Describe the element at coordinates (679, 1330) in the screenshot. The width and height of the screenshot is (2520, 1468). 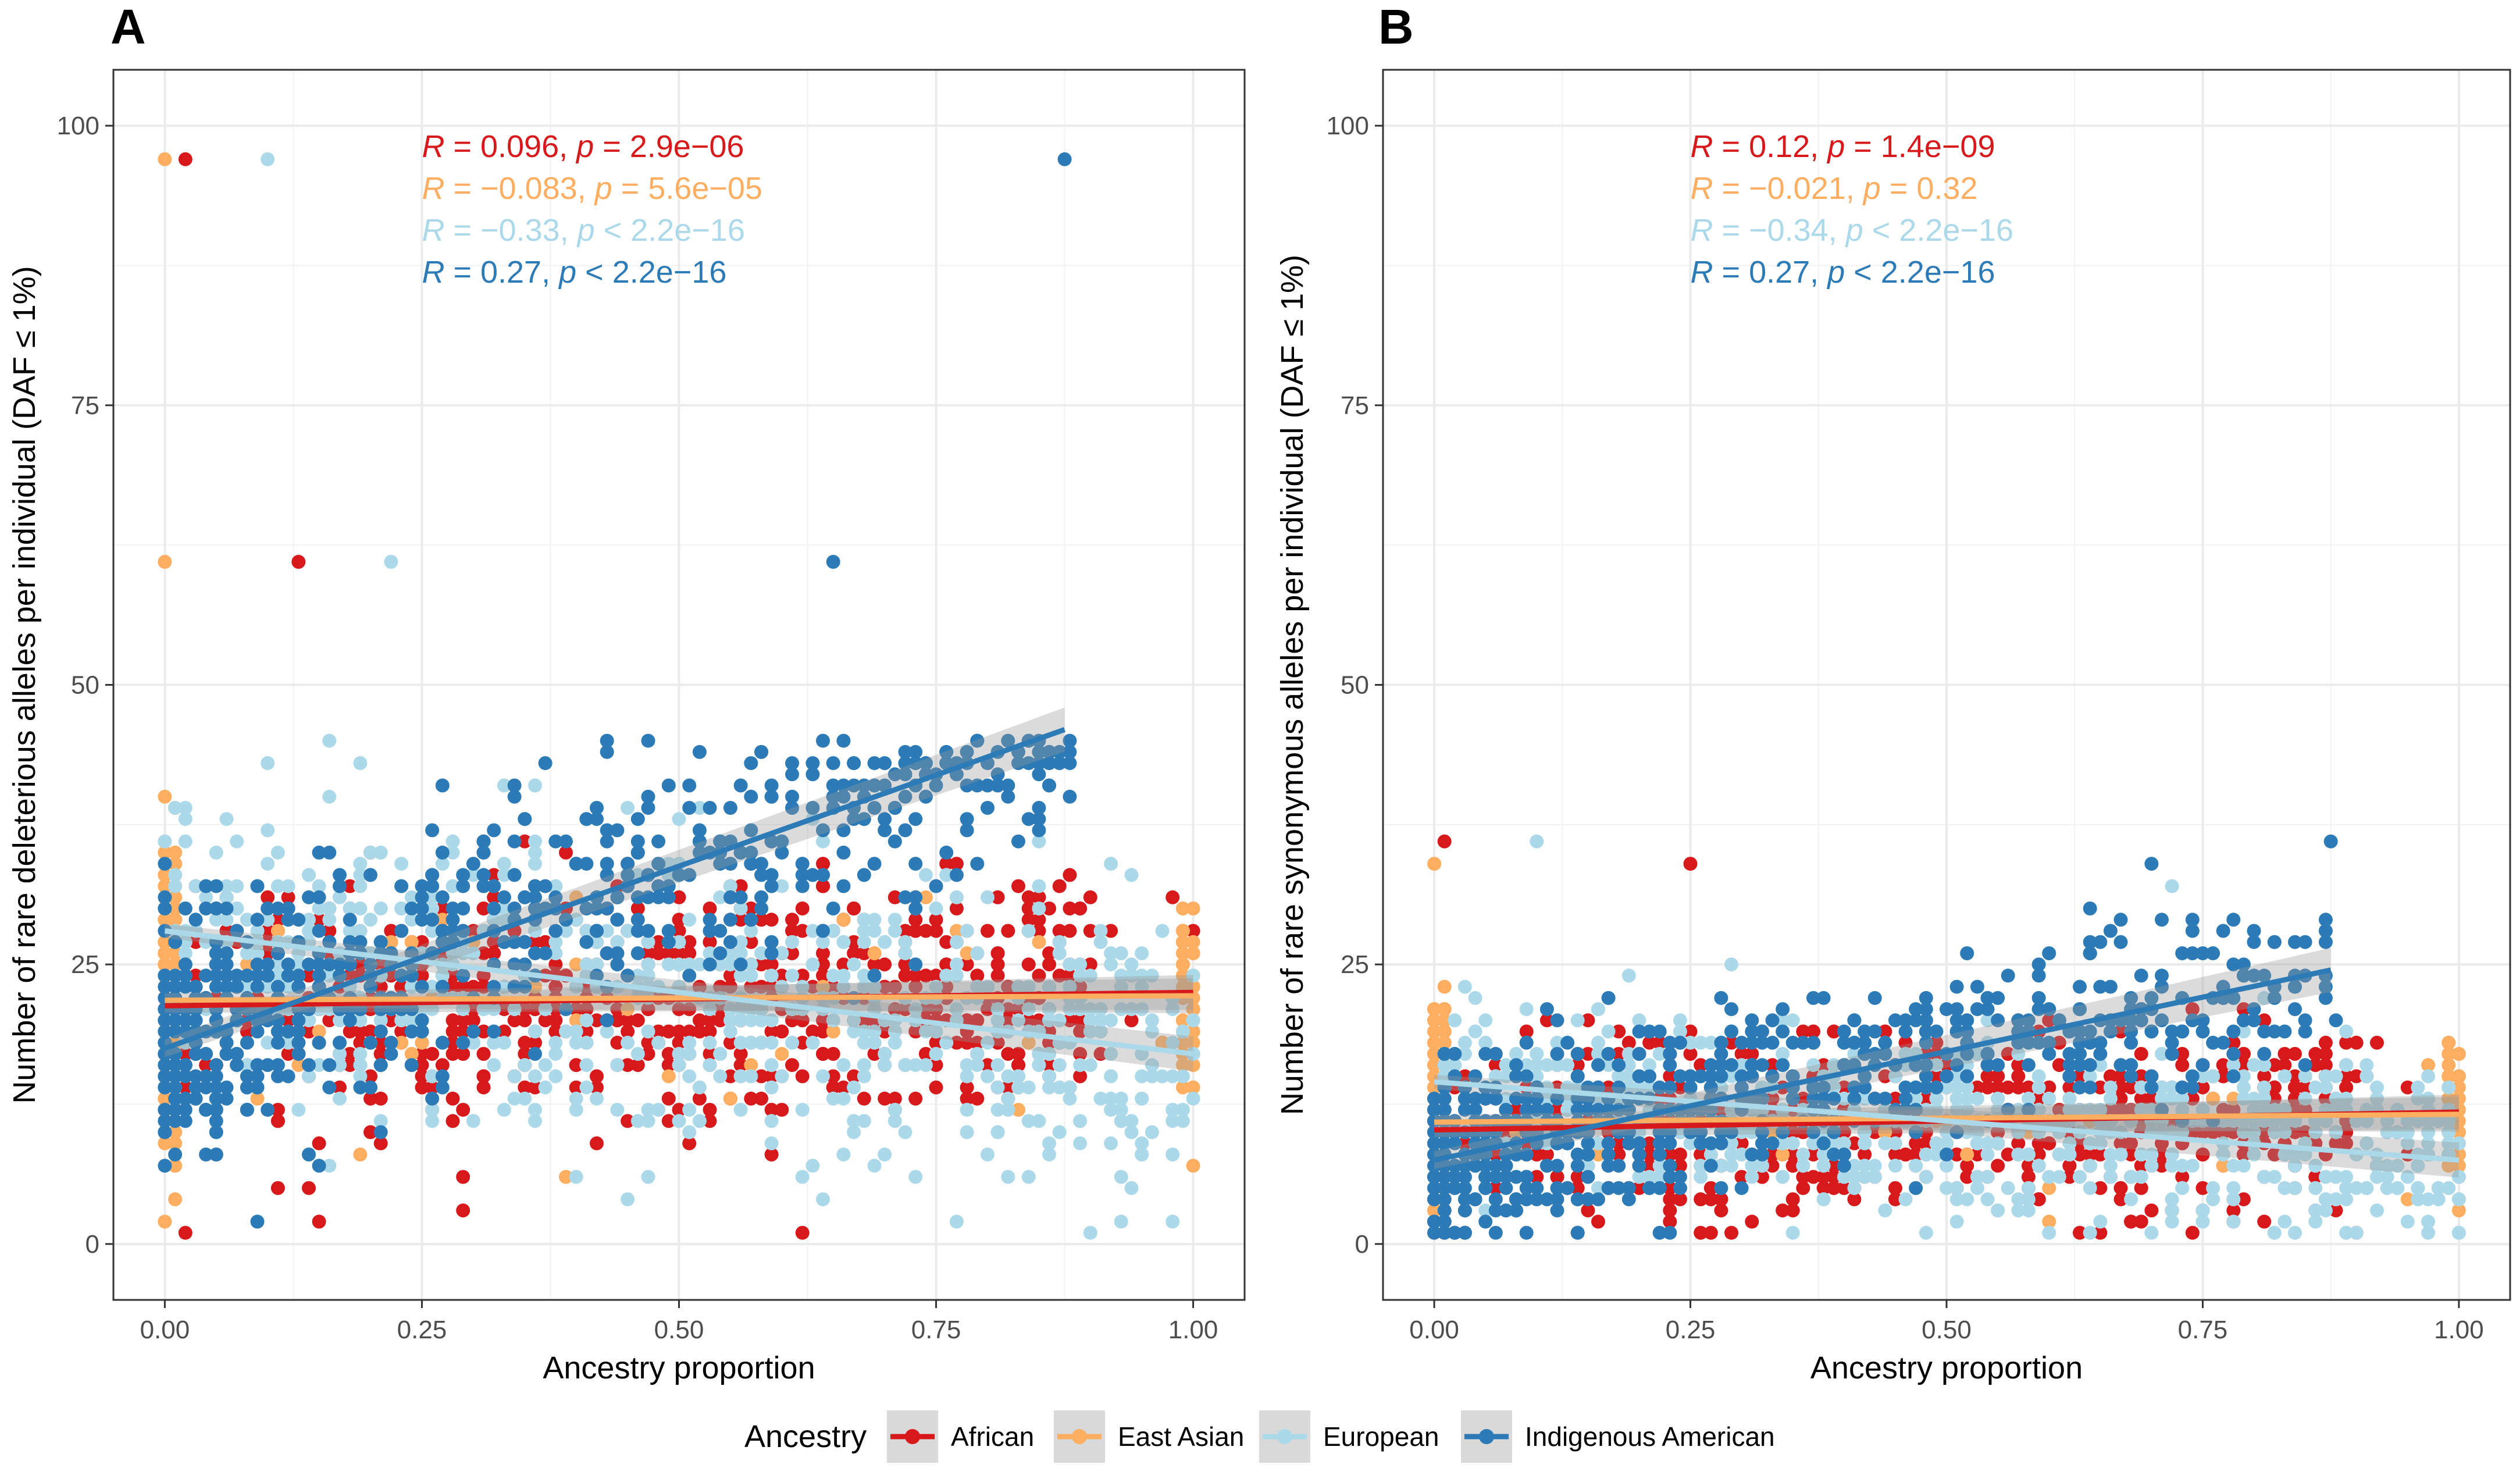
I see `x-tick-label: 0.50` at that location.